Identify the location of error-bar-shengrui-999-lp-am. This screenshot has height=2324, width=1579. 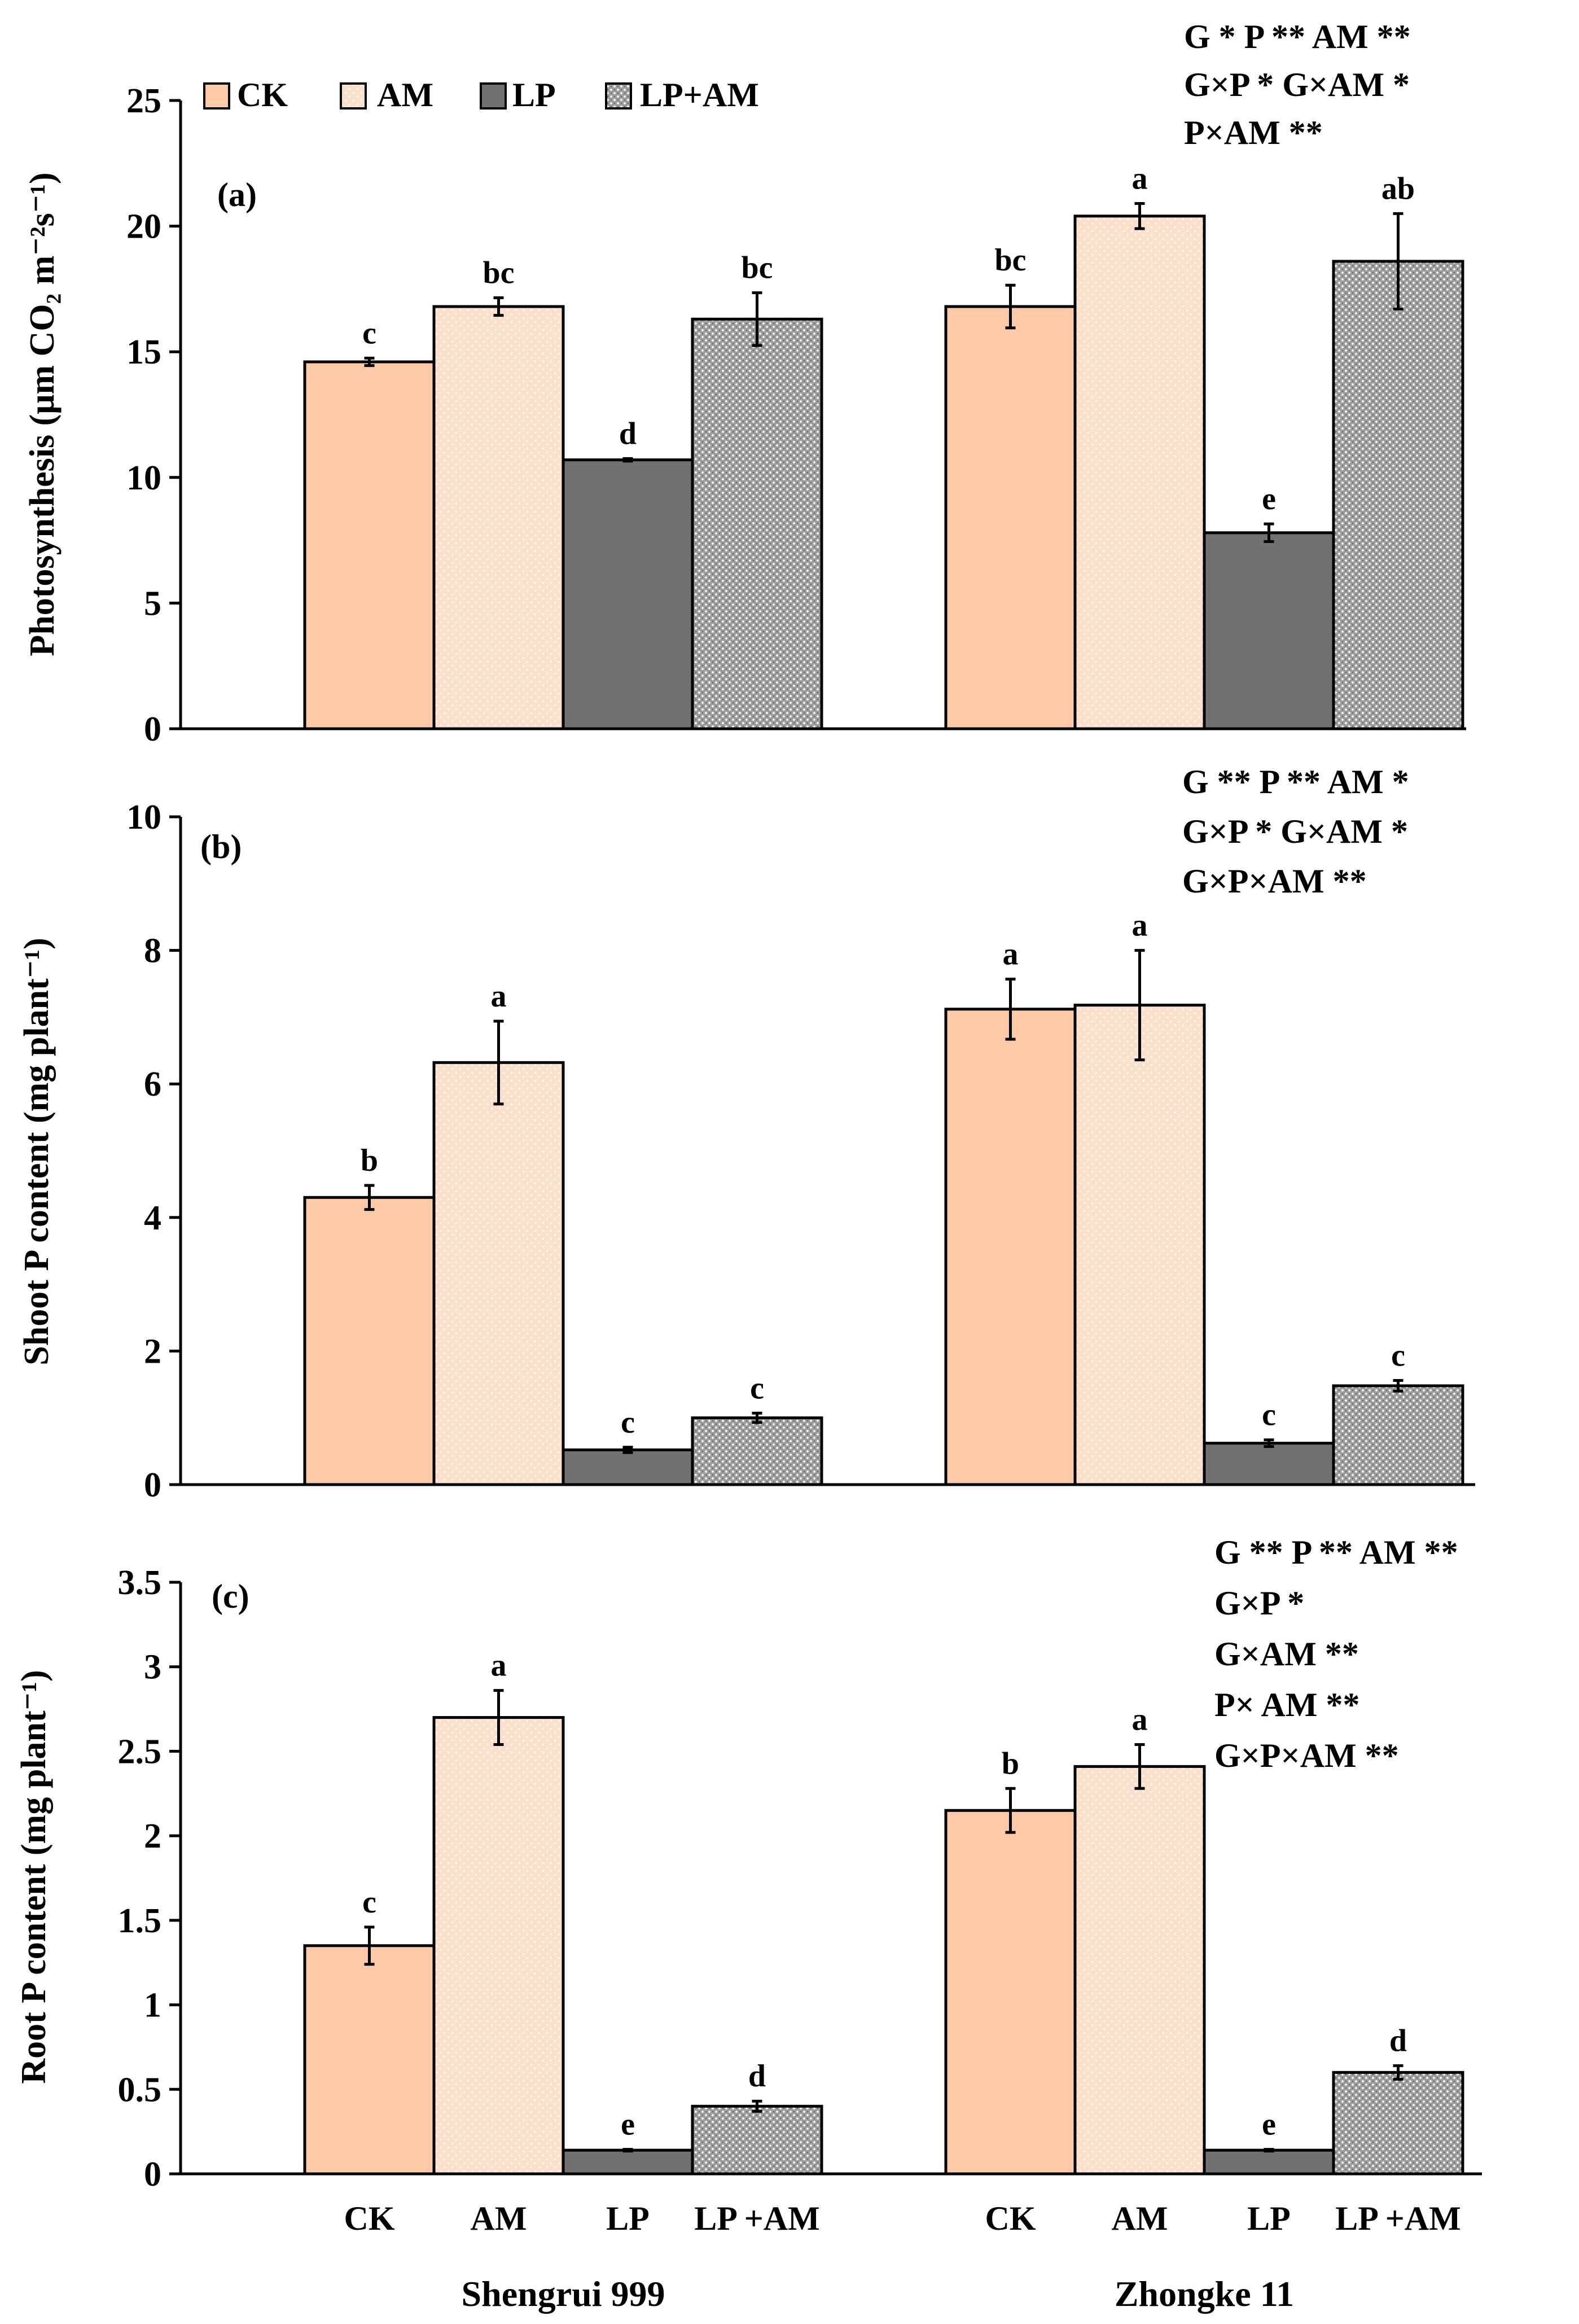
(757, 2106).